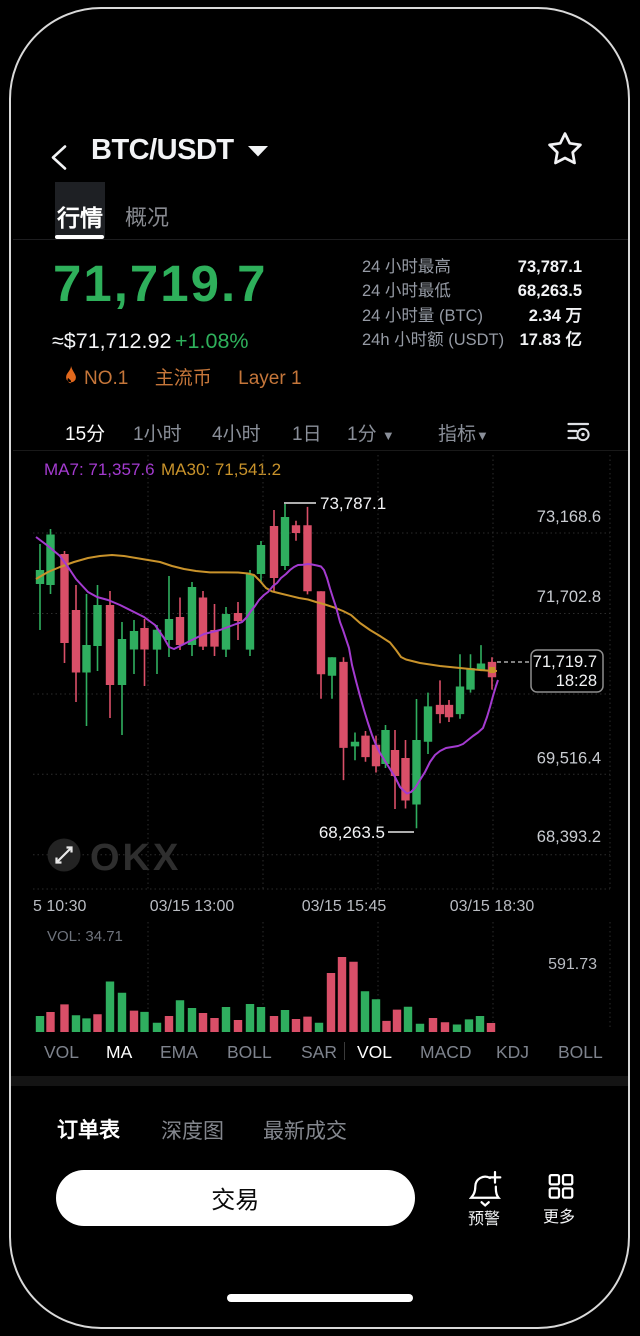 This screenshot has height=1336, width=640. Describe the element at coordinates (576, 681) in the screenshot. I see `svg-text: 18:28` at that location.